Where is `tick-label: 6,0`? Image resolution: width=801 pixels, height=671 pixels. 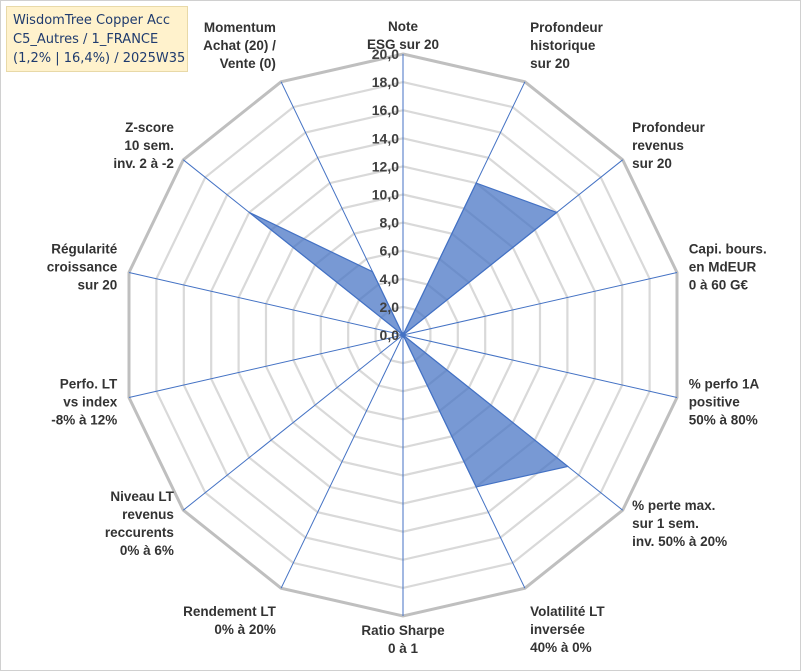
tick-label: 6,0 is located at coordinates (390, 251).